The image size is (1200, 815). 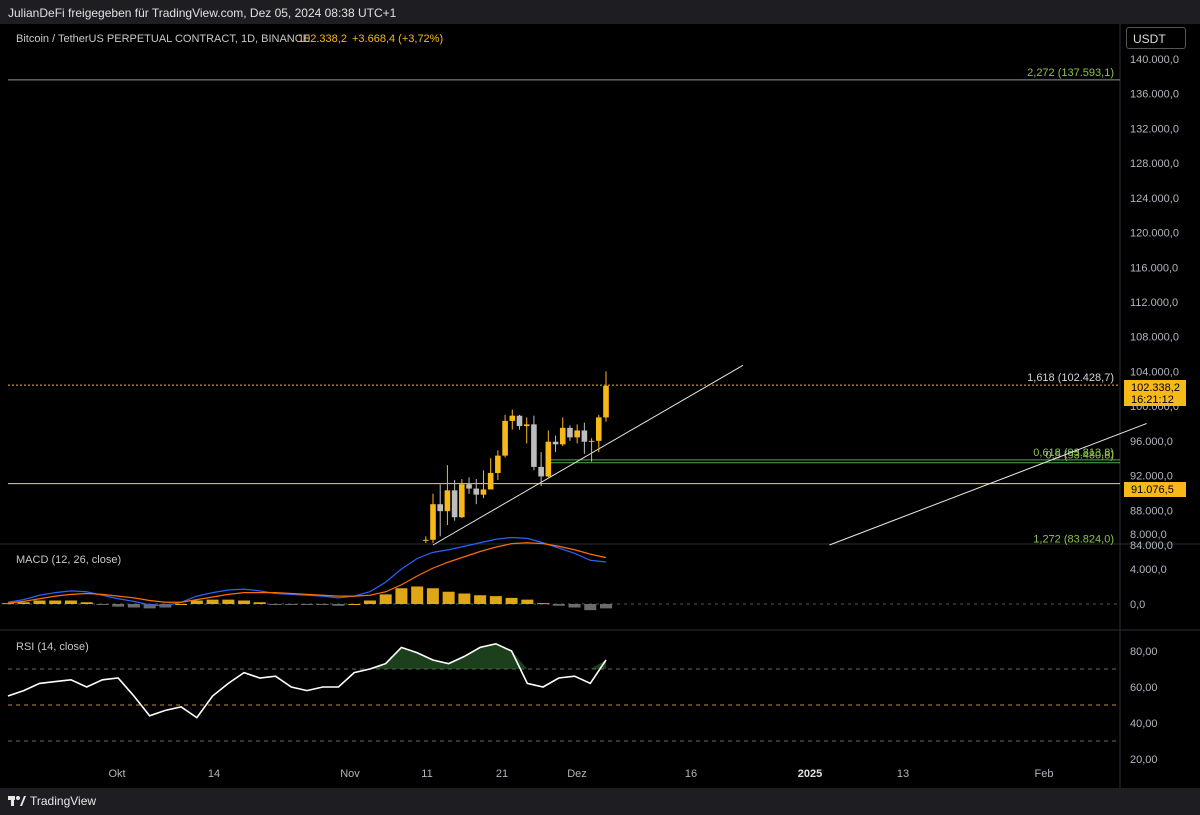 What do you see at coordinates (1154, 234) in the screenshot?
I see `price-tick-label: 120.000,0` at bounding box center [1154, 234].